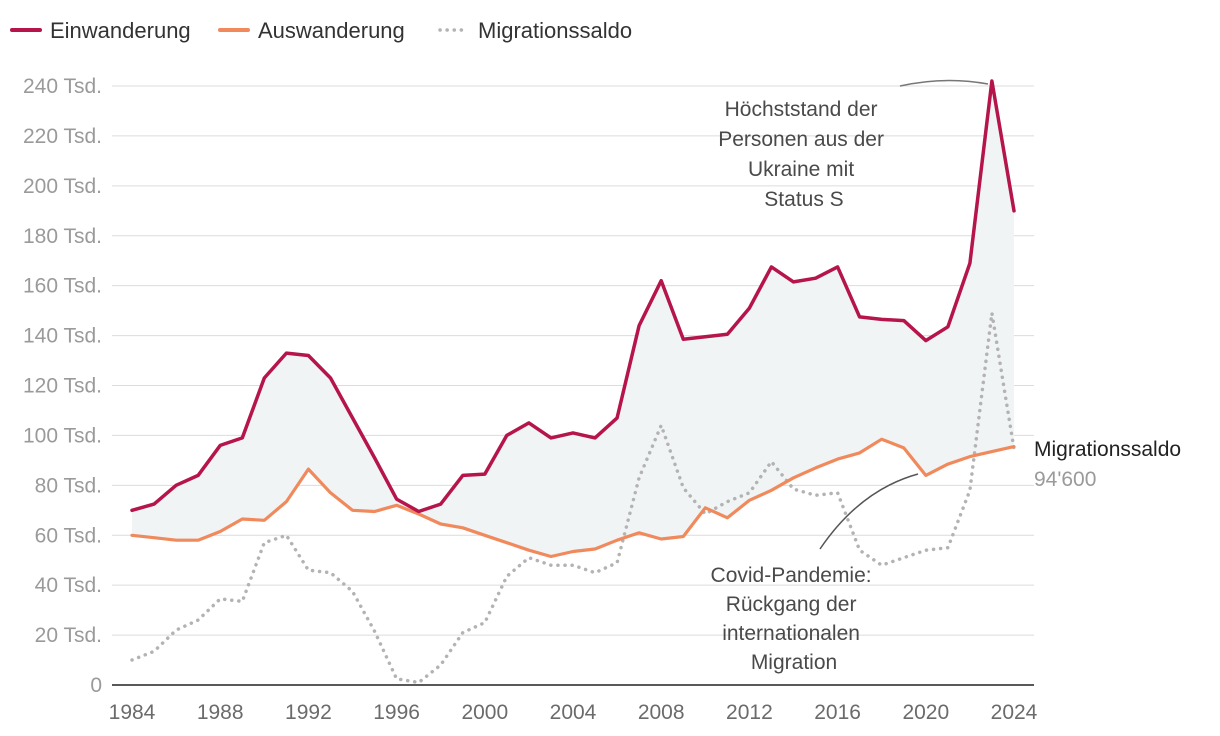  Describe the element at coordinates (120, 30) in the screenshot. I see `legend-label: Einwanderung` at that location.